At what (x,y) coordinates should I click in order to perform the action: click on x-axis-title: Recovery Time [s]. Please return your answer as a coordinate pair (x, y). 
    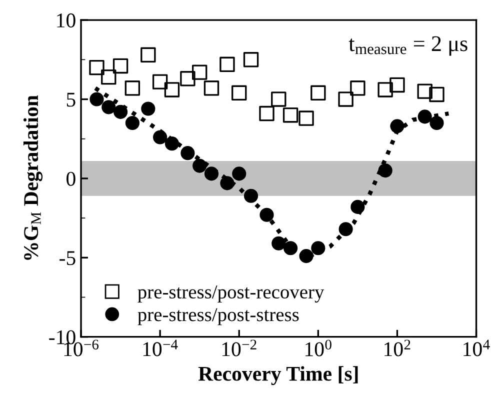
    Looking at the image, I should click on (278, 376).